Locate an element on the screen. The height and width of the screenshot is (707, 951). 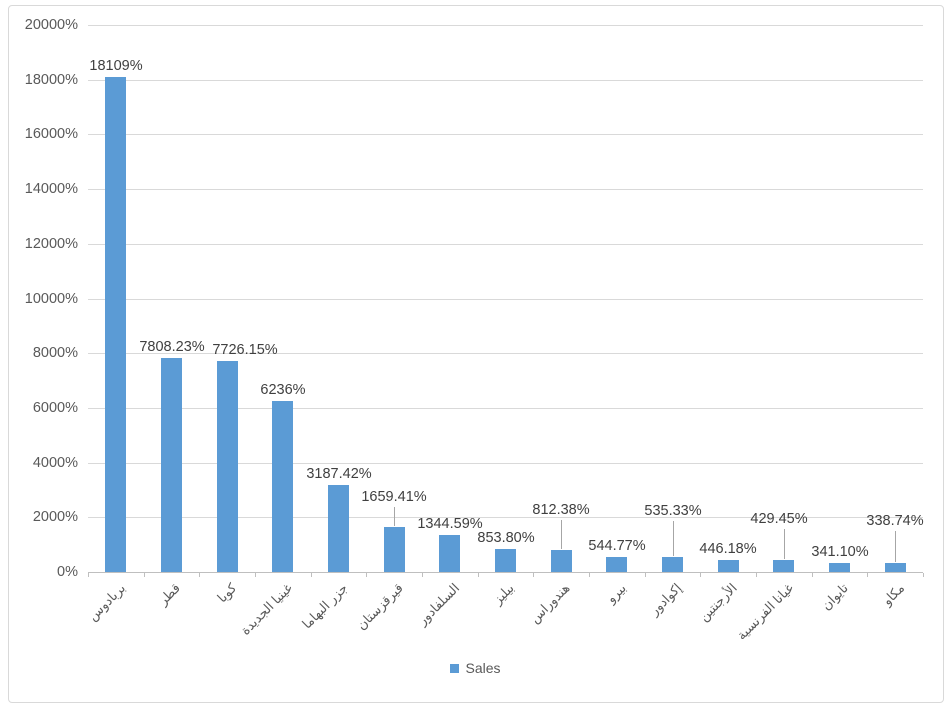
data-label: 446.18% is located at coordinates (728, 549).